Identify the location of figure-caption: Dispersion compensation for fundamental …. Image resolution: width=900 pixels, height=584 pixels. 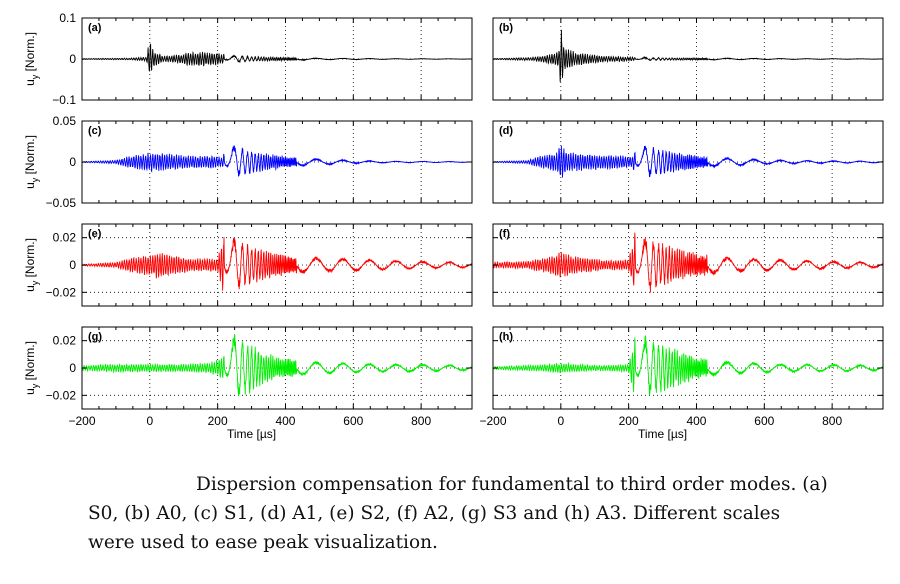
(459, 513).